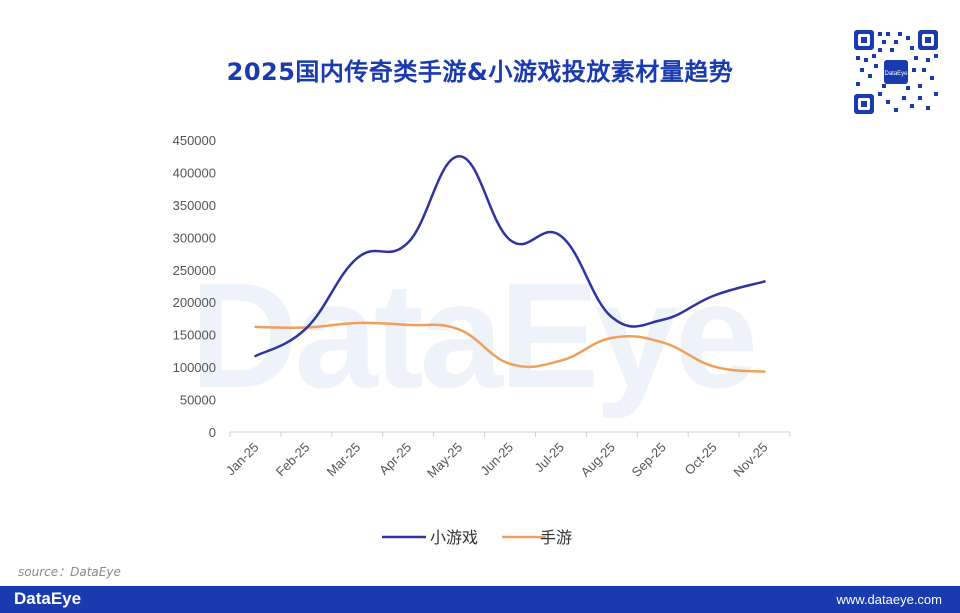  What do you see at coordinates (194, 237) in the screenshot?
I see `y-tick-label: 300000` at bounding box center [194, 237].